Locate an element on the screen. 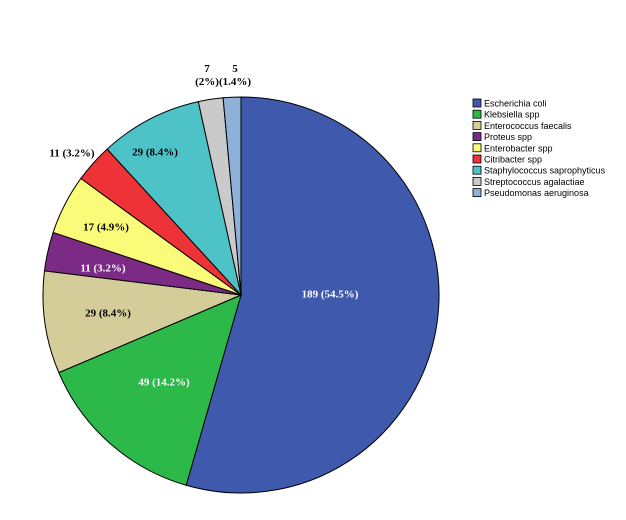 Image resolution: width=626 pixels, height=520 pixels. legend-entry: Staphylococcus saprophyticus is located at coordinates (545, 171).